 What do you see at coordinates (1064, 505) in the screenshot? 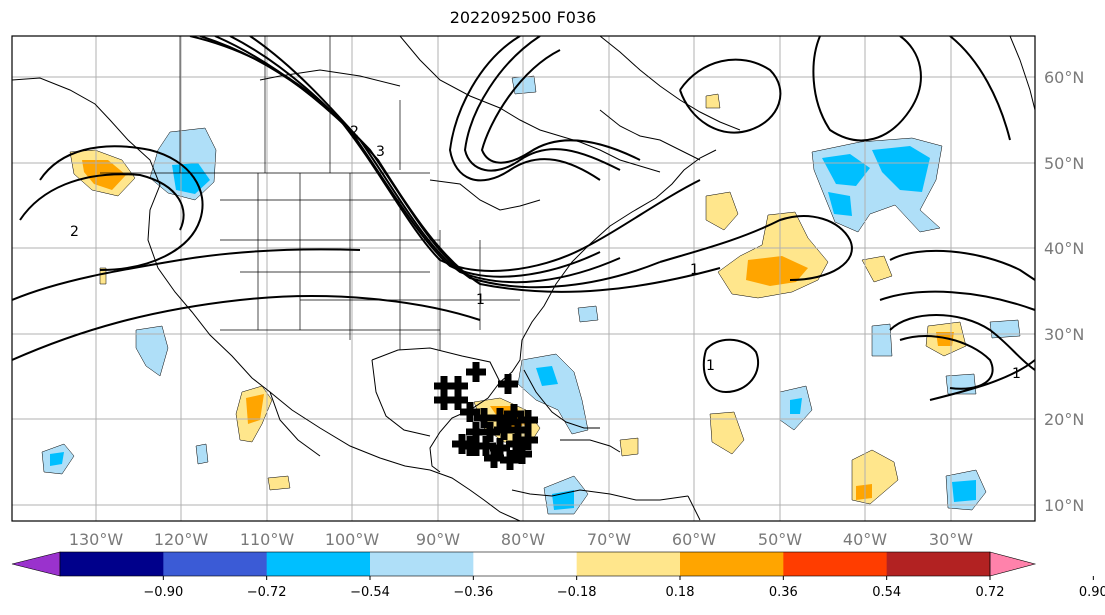
I see `lat-tick: 10°N` at bounding box center [1064, 505].